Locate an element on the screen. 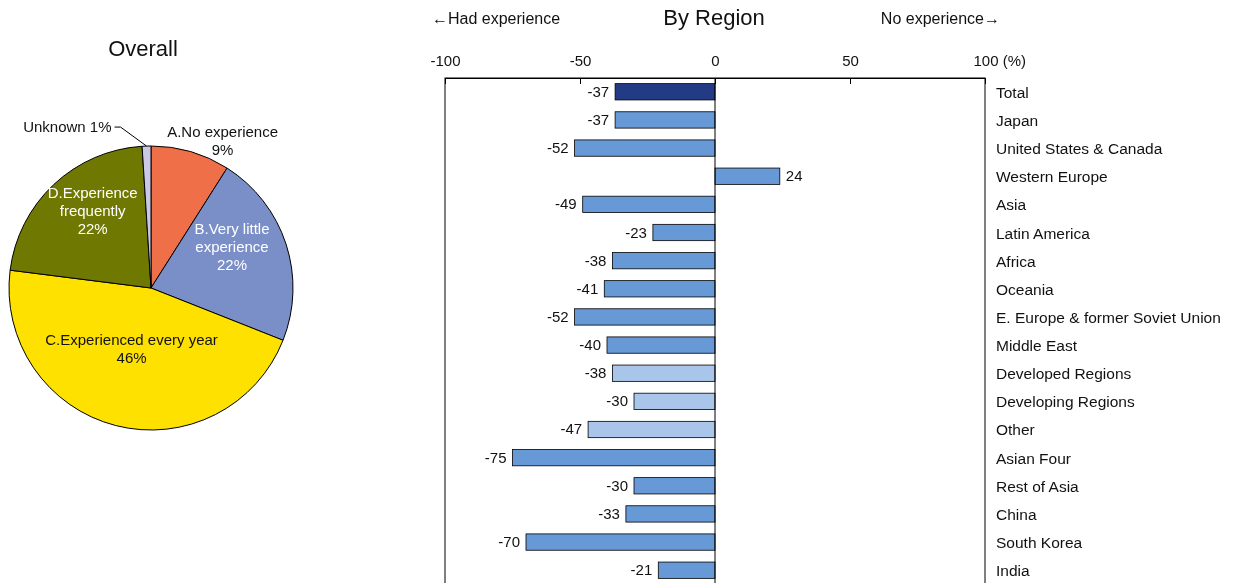 Image resolution: width=1245 pixels, height=583 pixels. data-label: -75 is located at coordinates (495, 457).